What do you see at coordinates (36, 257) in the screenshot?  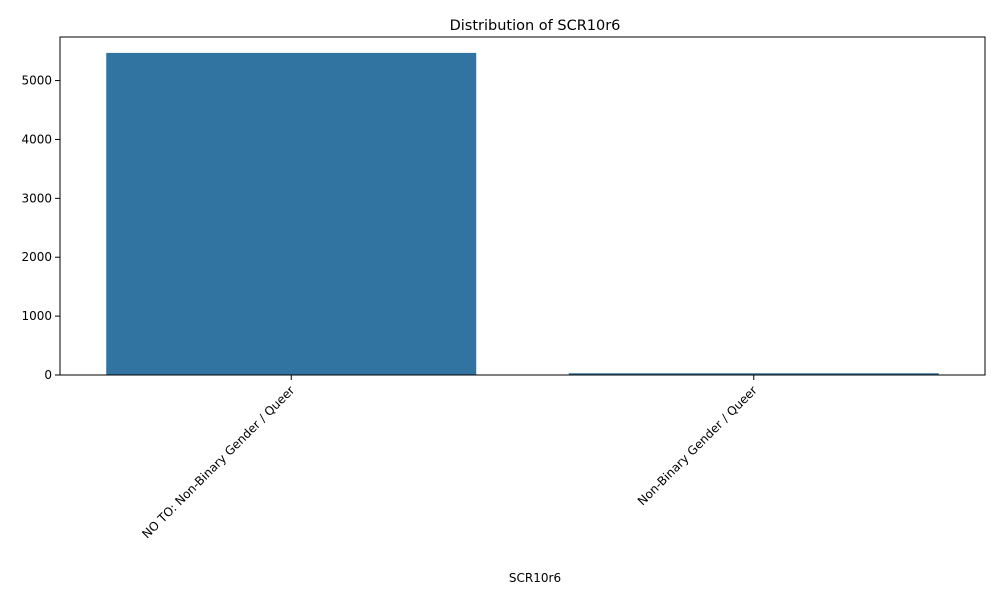 I see `y-tick-label-2: 2000` at bounding box center [36, 257].